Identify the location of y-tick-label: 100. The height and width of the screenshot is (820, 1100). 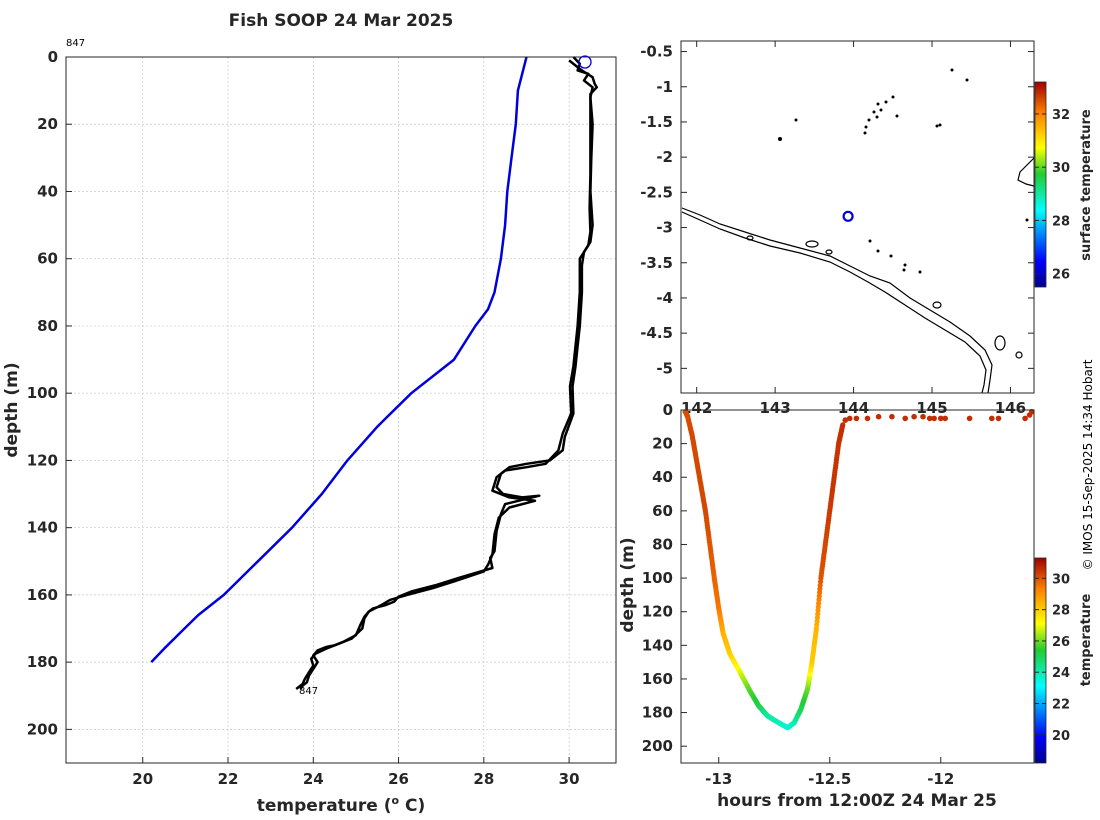
(42, 393).